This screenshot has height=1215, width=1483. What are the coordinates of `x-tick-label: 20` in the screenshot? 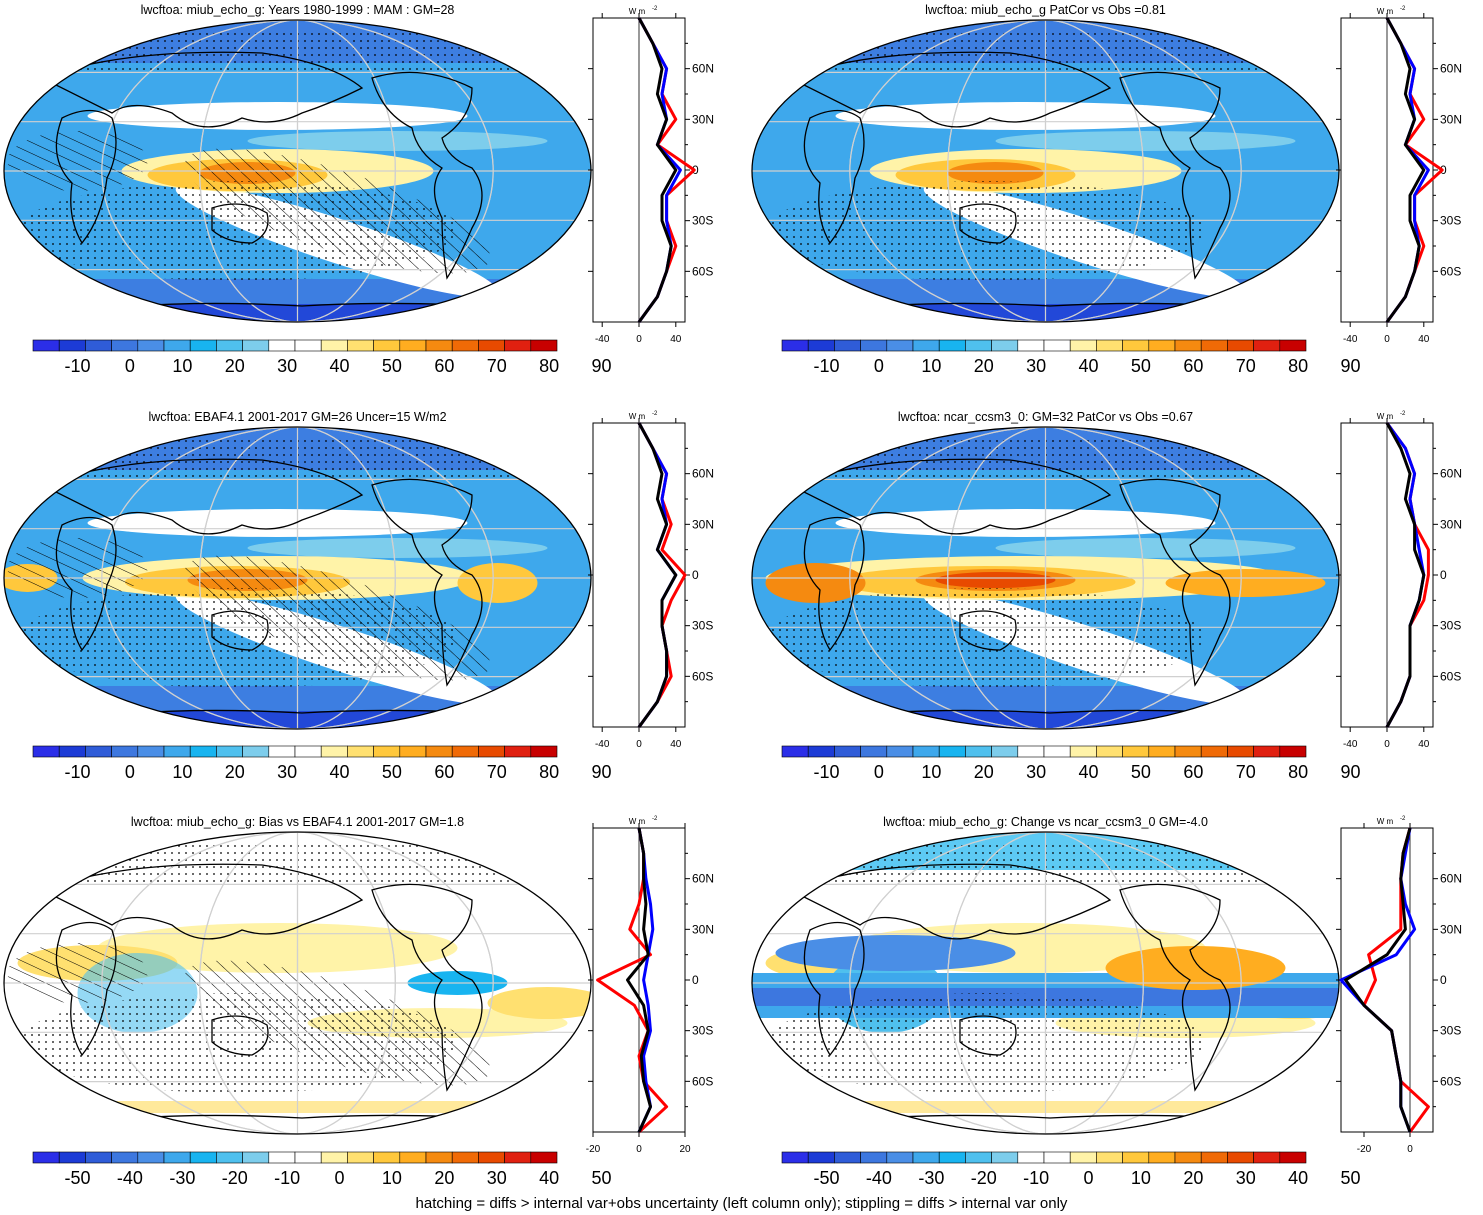 It's located at (685, 1149).